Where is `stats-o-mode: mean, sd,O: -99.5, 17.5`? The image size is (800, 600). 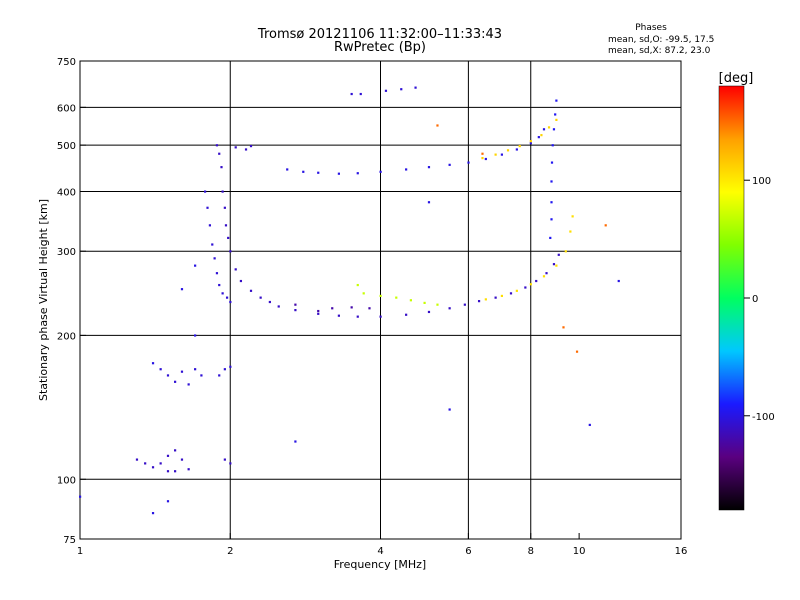
stats-o-mode: mean, sd,O: -99.5, 17.5 is located at coordinates (661, 40).